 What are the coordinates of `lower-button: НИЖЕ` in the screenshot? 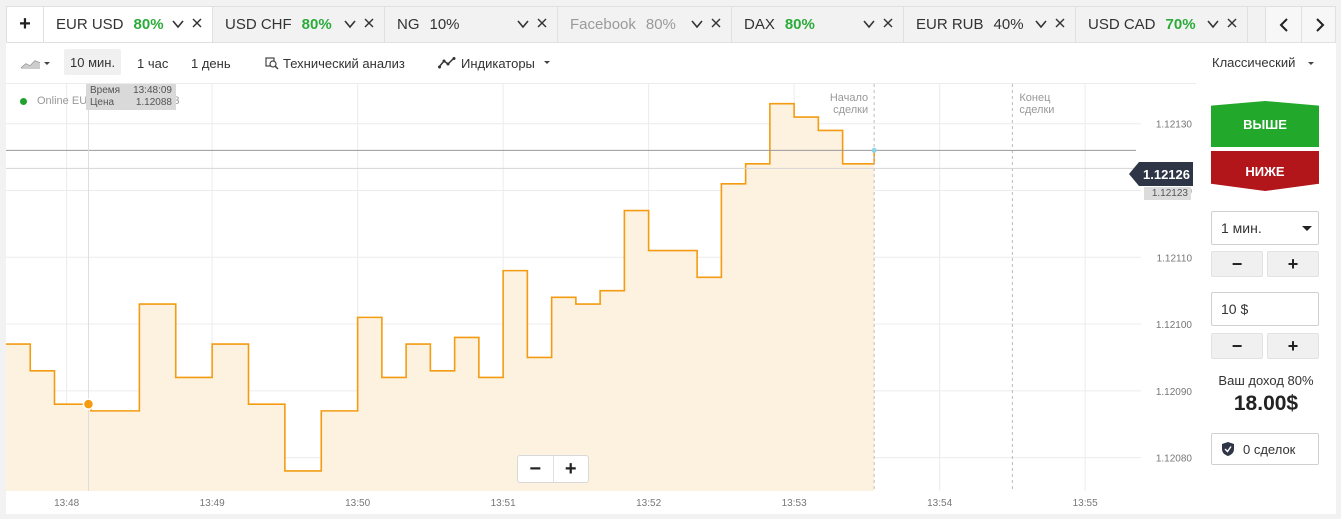 It's located at (1265, 171).